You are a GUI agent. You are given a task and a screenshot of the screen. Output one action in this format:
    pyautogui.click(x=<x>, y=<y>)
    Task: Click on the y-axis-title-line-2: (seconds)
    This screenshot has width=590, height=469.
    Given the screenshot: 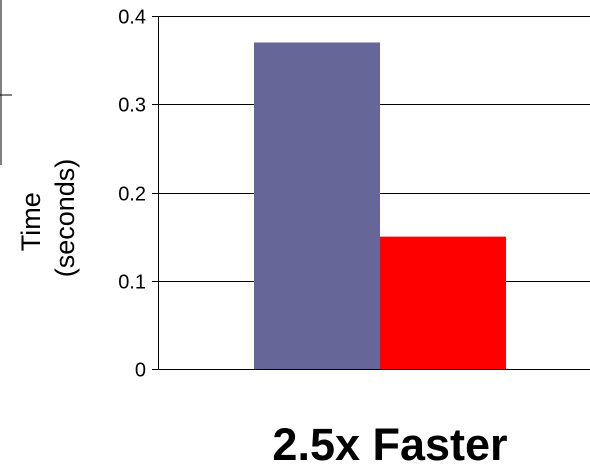 What is the action you would take?
    pyautogui.click(x=65, y=218)
    